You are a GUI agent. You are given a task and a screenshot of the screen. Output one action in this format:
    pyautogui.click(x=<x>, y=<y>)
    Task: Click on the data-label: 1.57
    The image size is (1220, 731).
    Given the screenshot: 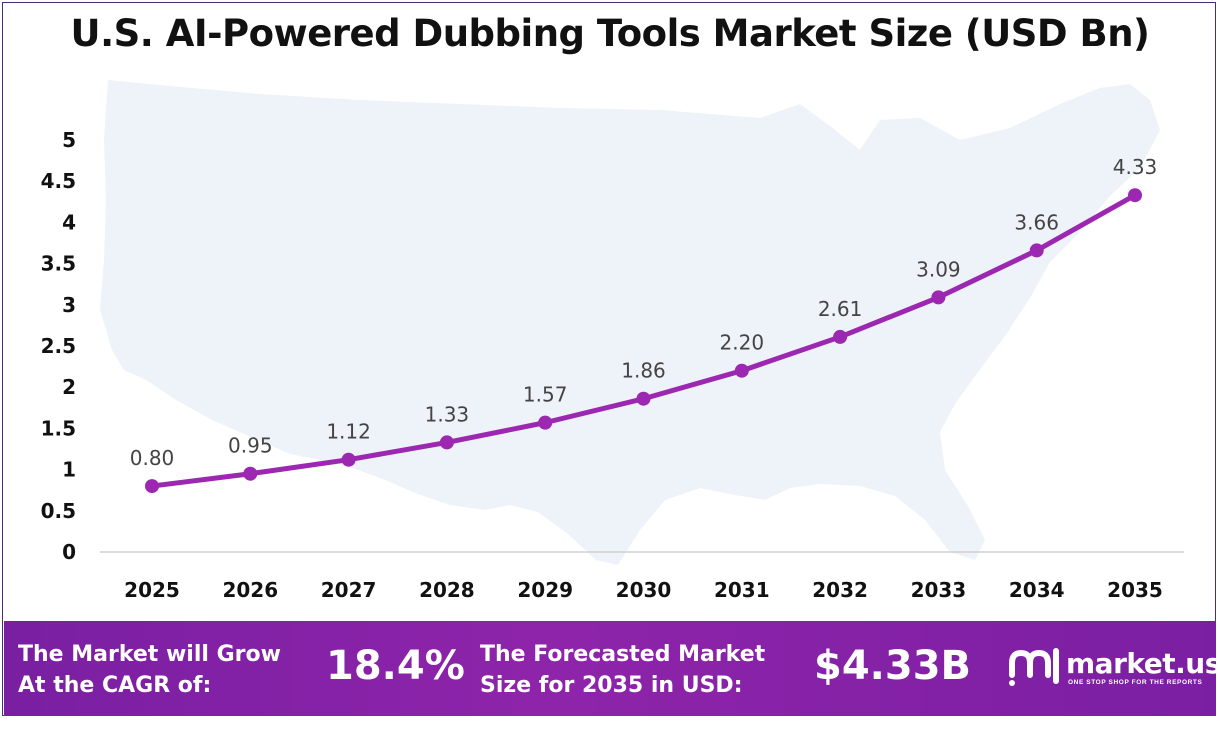 What is the action you would take?
    pyautogui.click(x=545, y=395)
    